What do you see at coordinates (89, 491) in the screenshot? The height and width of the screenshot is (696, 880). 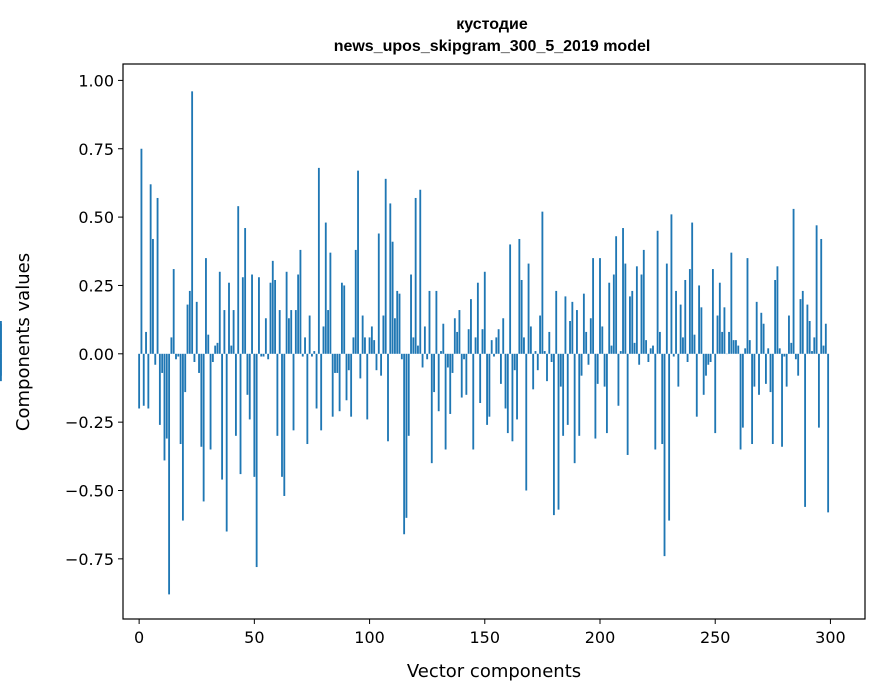 I see `y-tick-label: −0.50` at bounding box center [89, 491].